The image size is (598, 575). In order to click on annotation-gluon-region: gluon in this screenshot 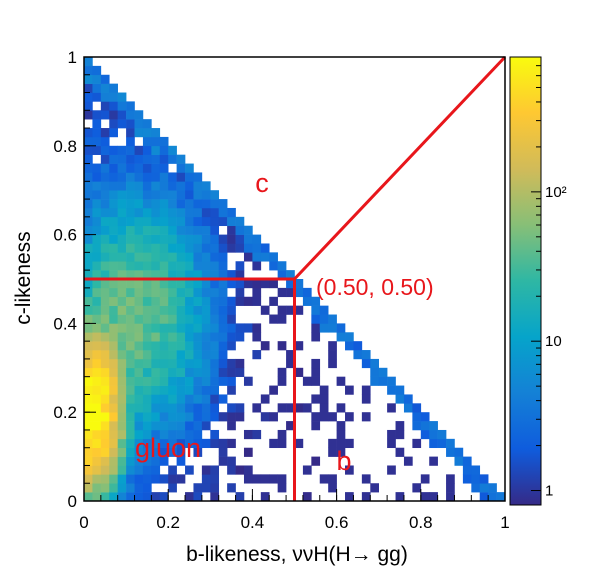, I will do `click(168, 448)`.